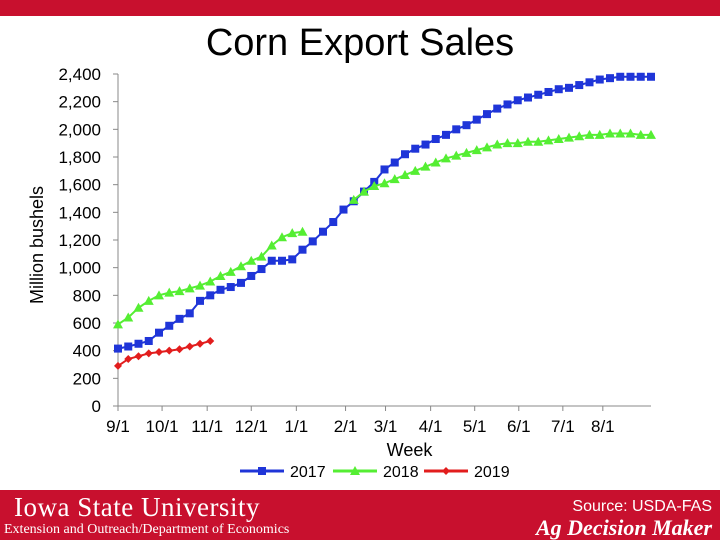 This screenshot has height=541, width=720. Describe the element at coordinates (519, 426) in the screenshot. I see `x-tick-label: 6/1` at that location.